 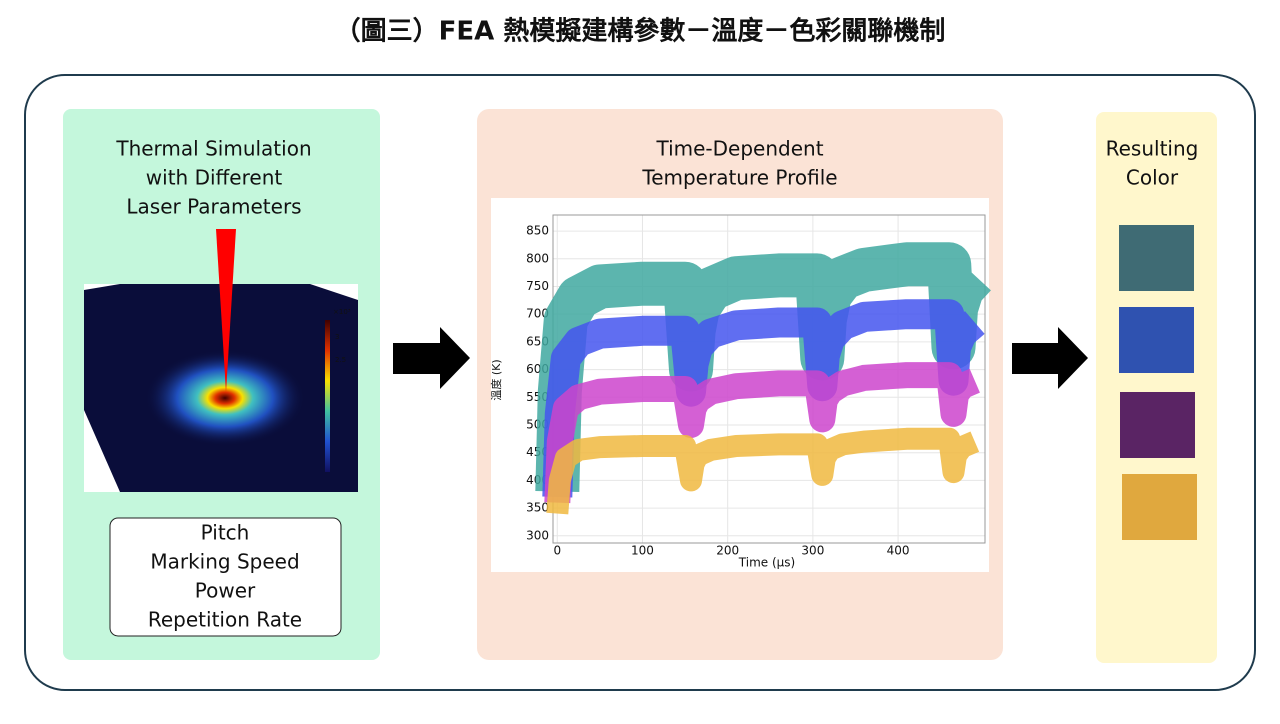 What do you see at coordinates (739, 149) in the screenshot?
I see `heading: Time-Dependent` at bounding box center [739, 149].